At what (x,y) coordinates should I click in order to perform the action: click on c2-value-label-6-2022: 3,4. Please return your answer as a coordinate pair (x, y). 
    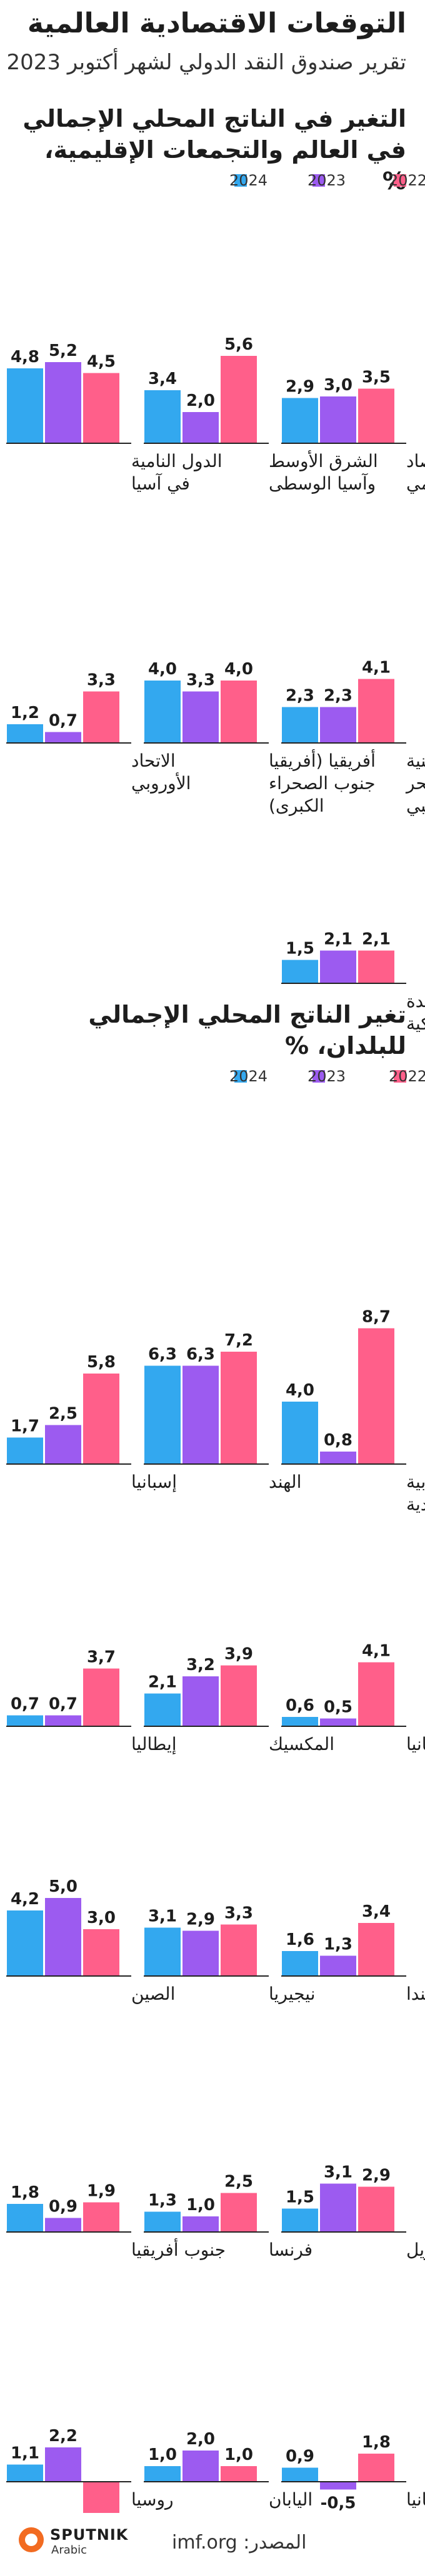
    Looking at the image, I should click on (376, 1911).